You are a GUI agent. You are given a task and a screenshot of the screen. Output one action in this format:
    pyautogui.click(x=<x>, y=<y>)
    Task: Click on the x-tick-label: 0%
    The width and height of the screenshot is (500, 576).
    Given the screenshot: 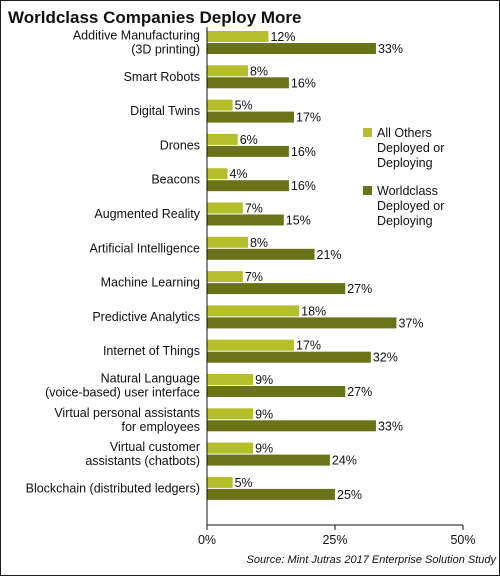 What is the action you would take?
    pyautogui.click(x=207, y=540)
    